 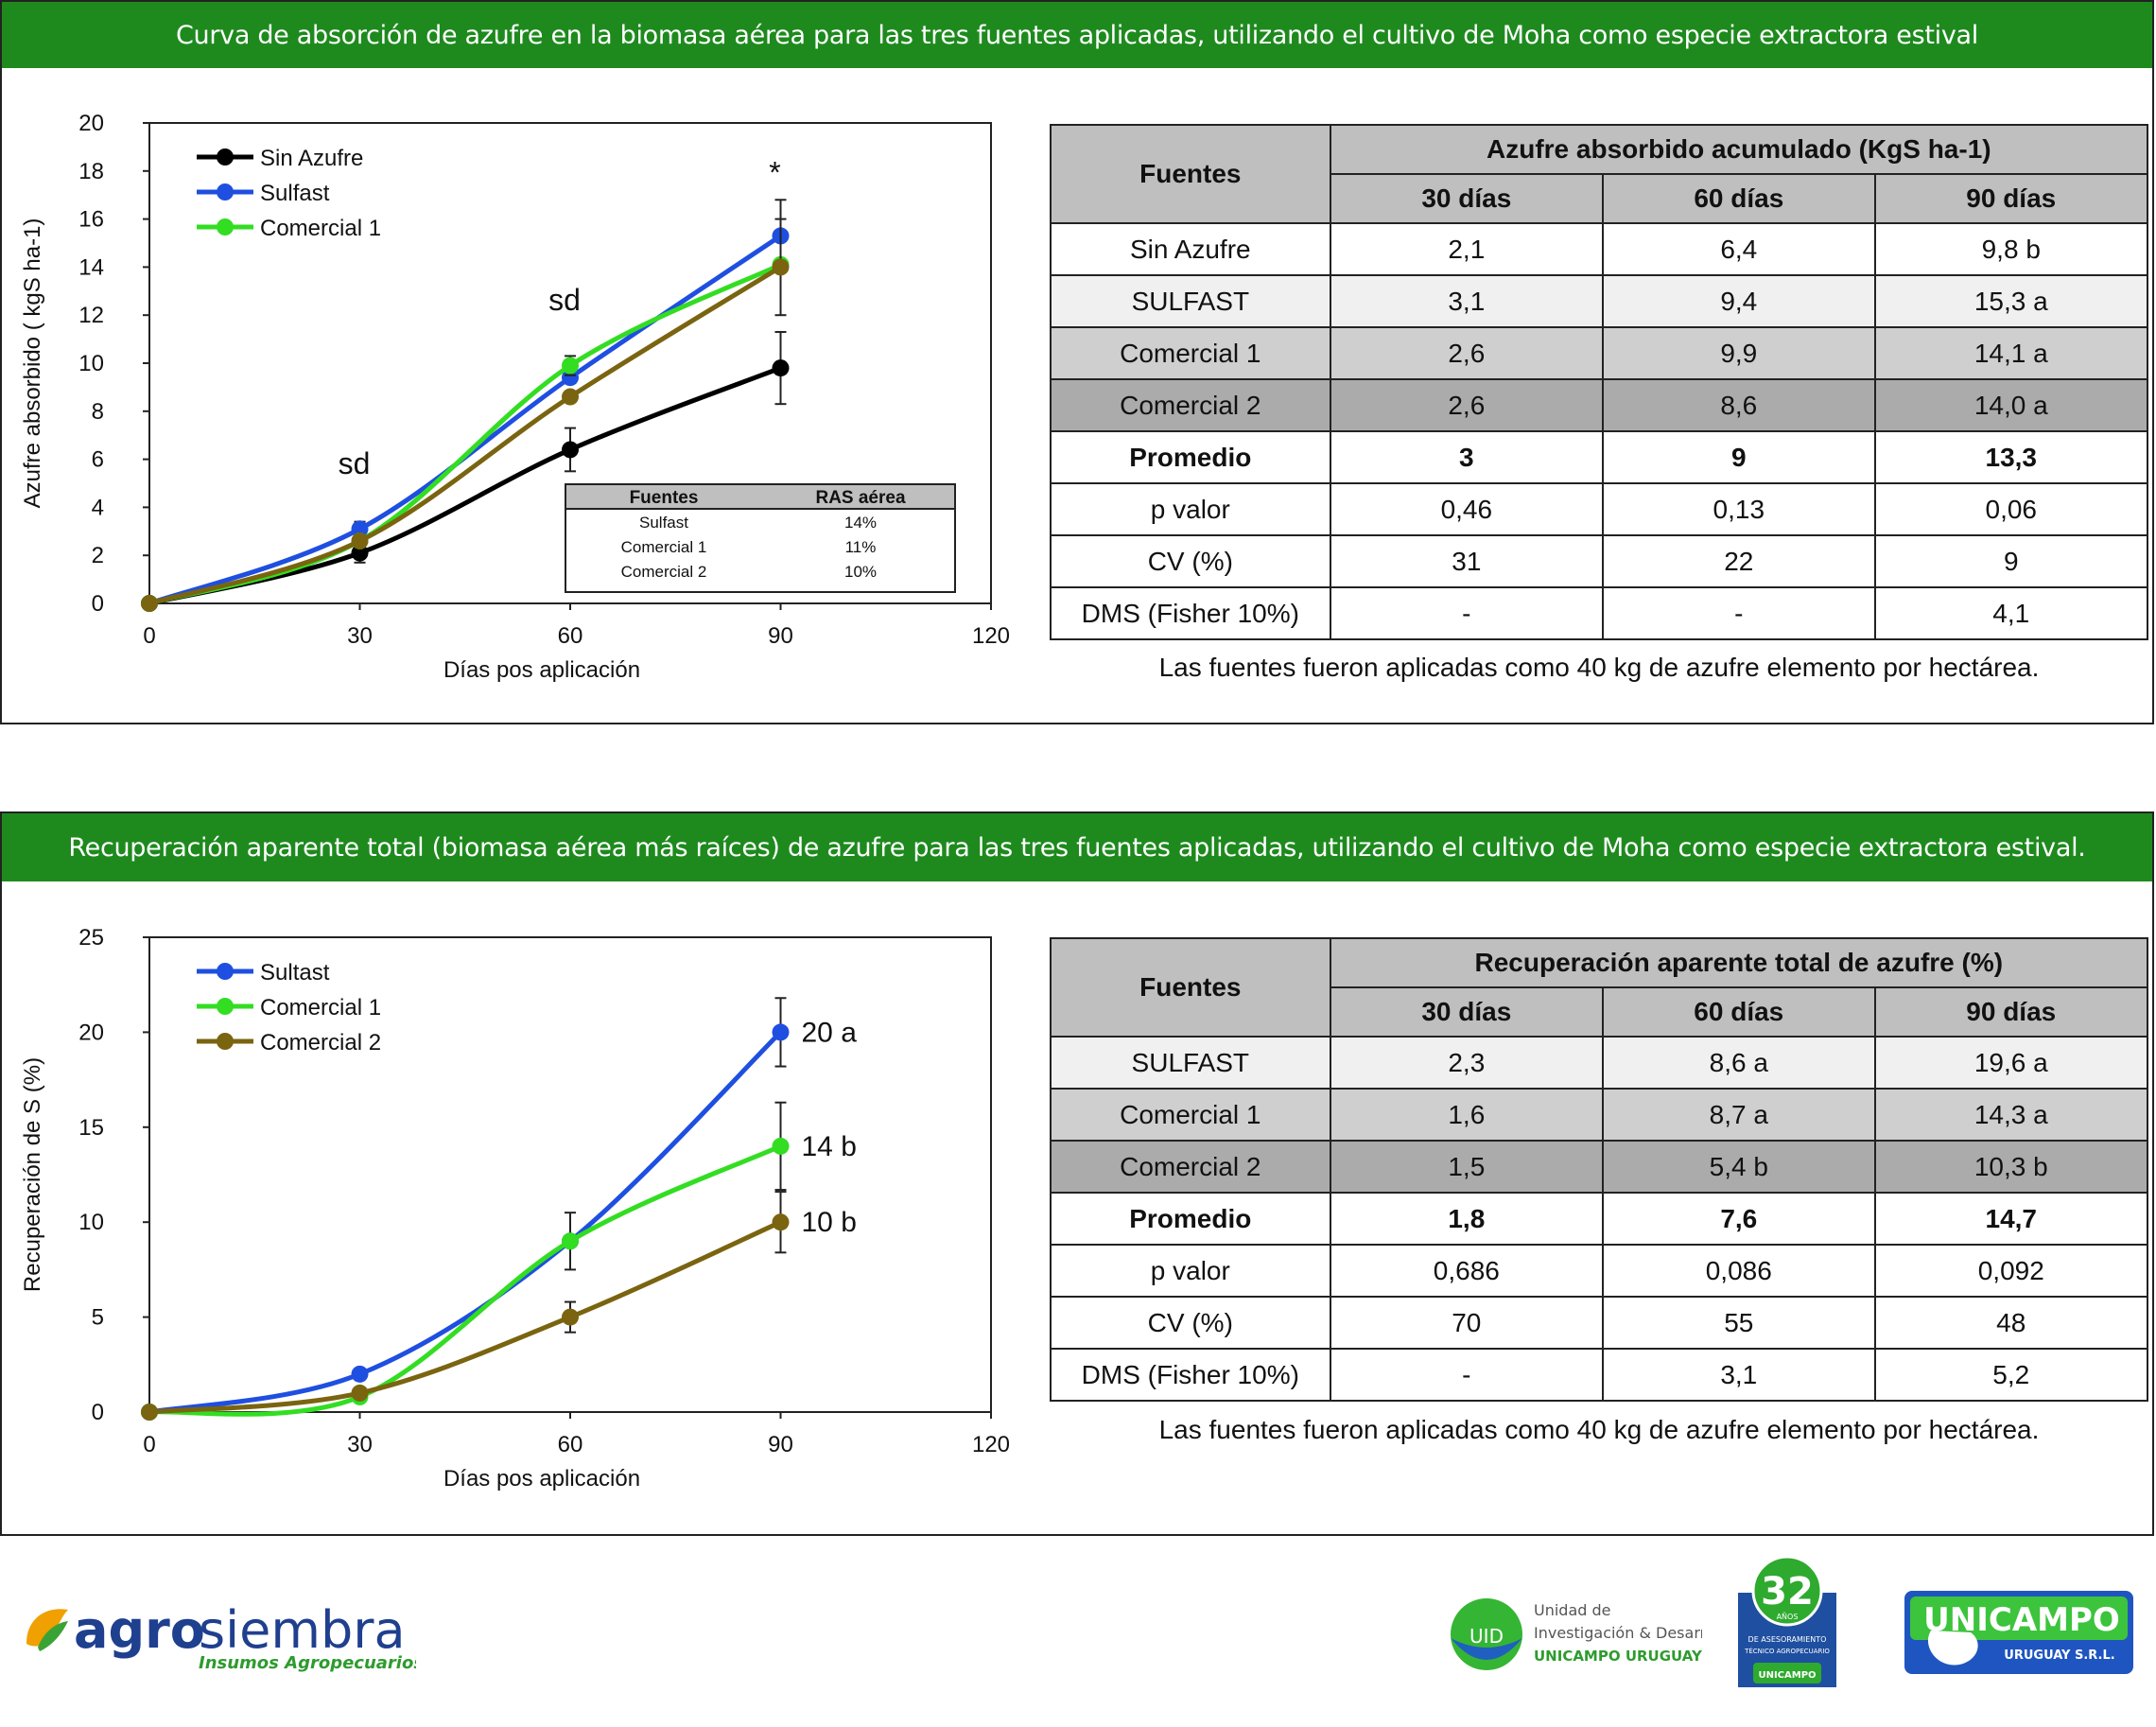 I want to click on table2-cell: 55, so click(x=1739, y=1323).